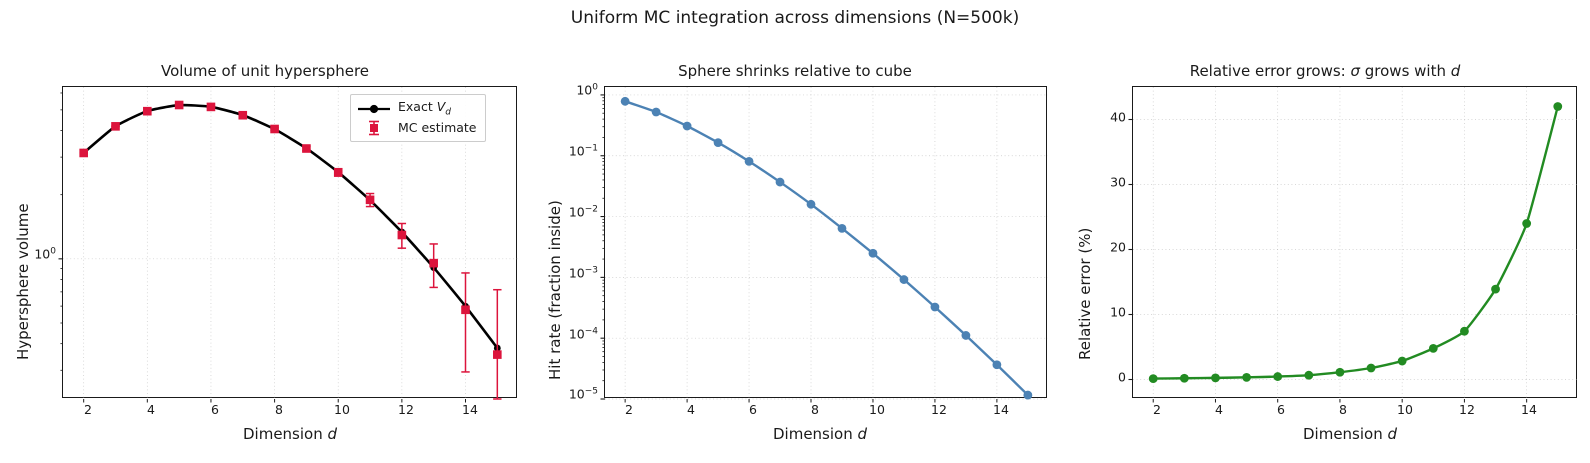 Image resolution: width=1590 pixels, height=463 pixels. I want to click on panel-relerror-ytick-10: 10, so click(1118, 312).